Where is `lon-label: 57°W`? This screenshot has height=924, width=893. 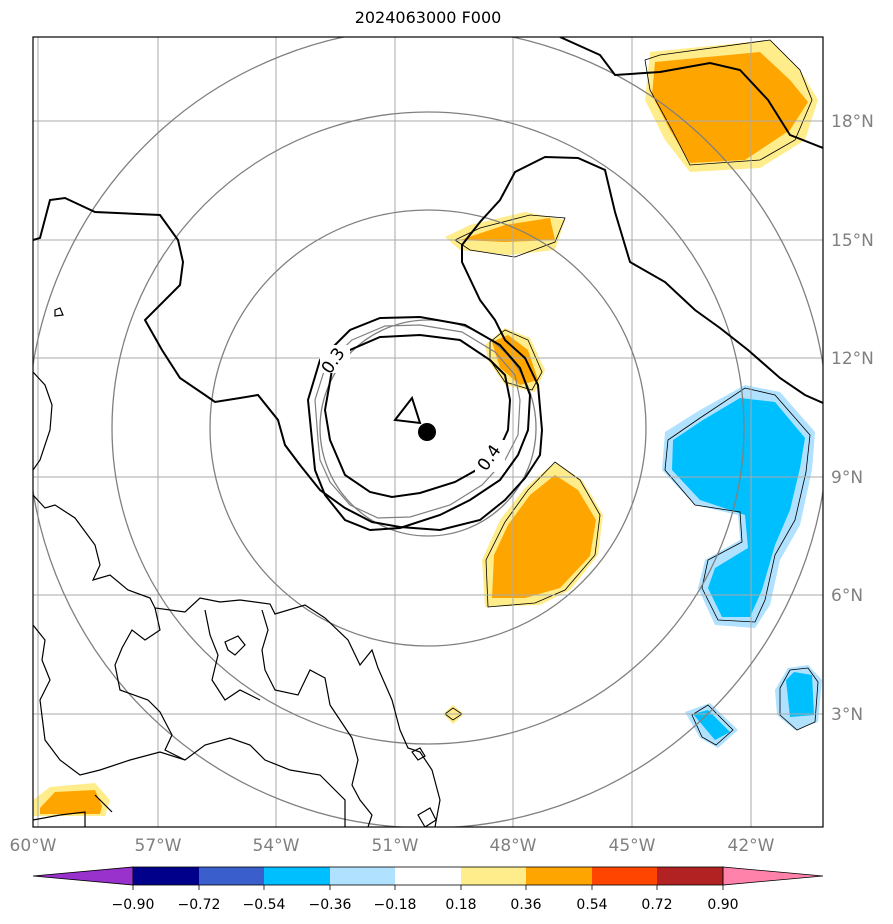 lon-label: 57°W is located at coordinates (158, 846).